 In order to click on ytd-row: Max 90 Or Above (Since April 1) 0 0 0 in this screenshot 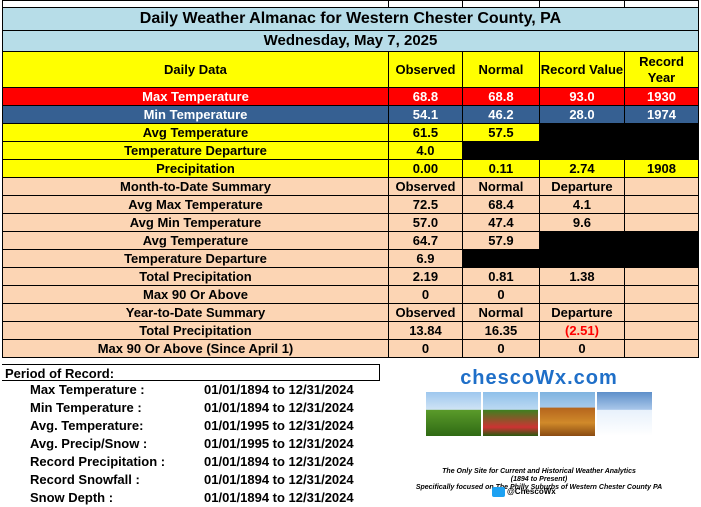, I will do `click(350, 348)`.